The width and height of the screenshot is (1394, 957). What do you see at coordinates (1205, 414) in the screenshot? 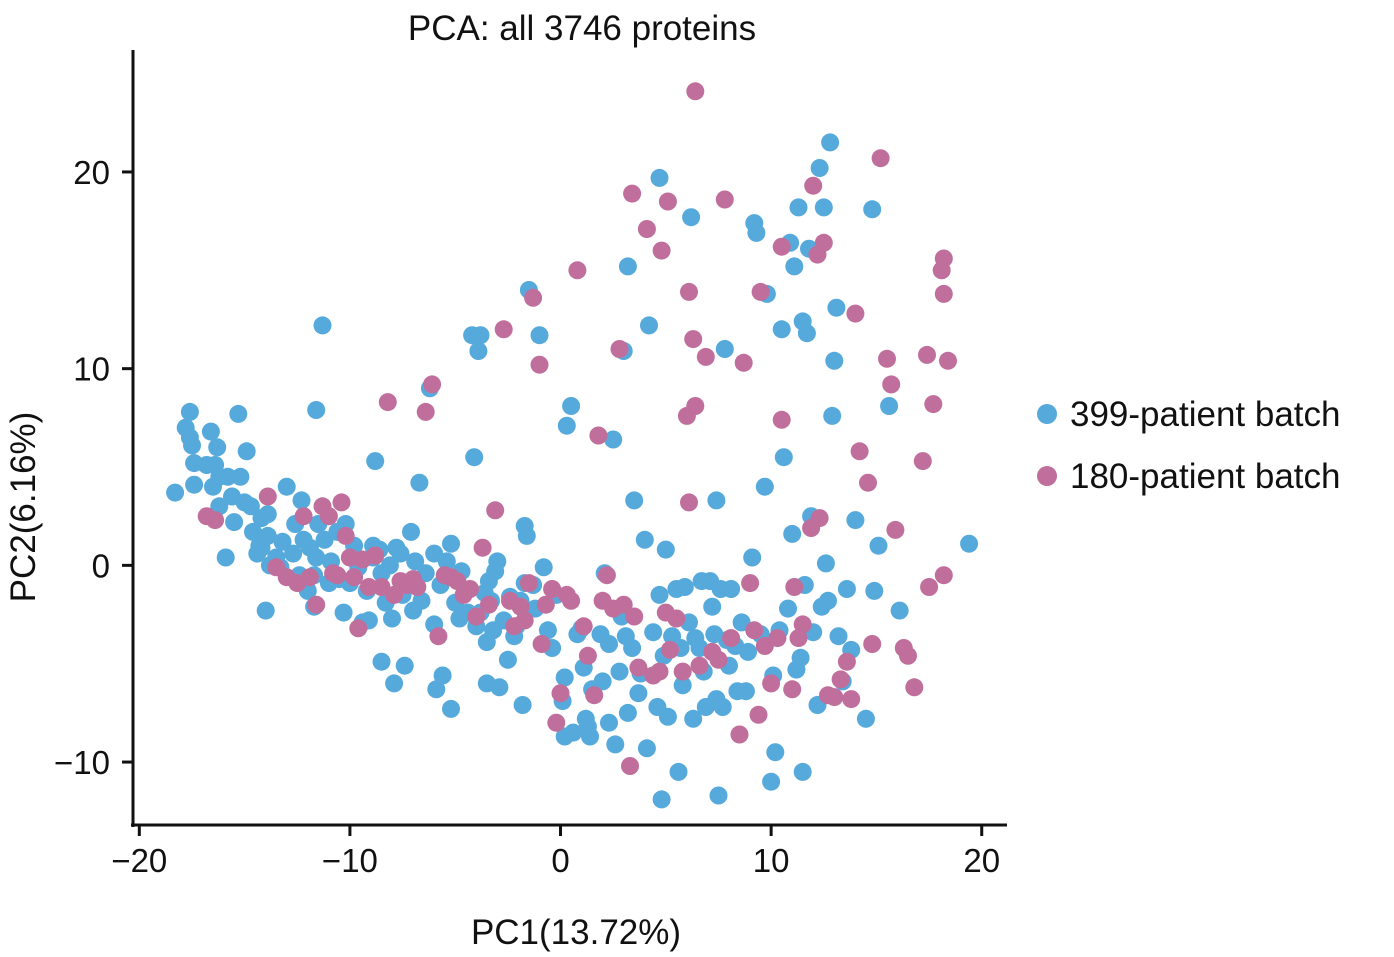
I see `legend-label-1: 399-patient batch` at bounding box center [1205, 414].